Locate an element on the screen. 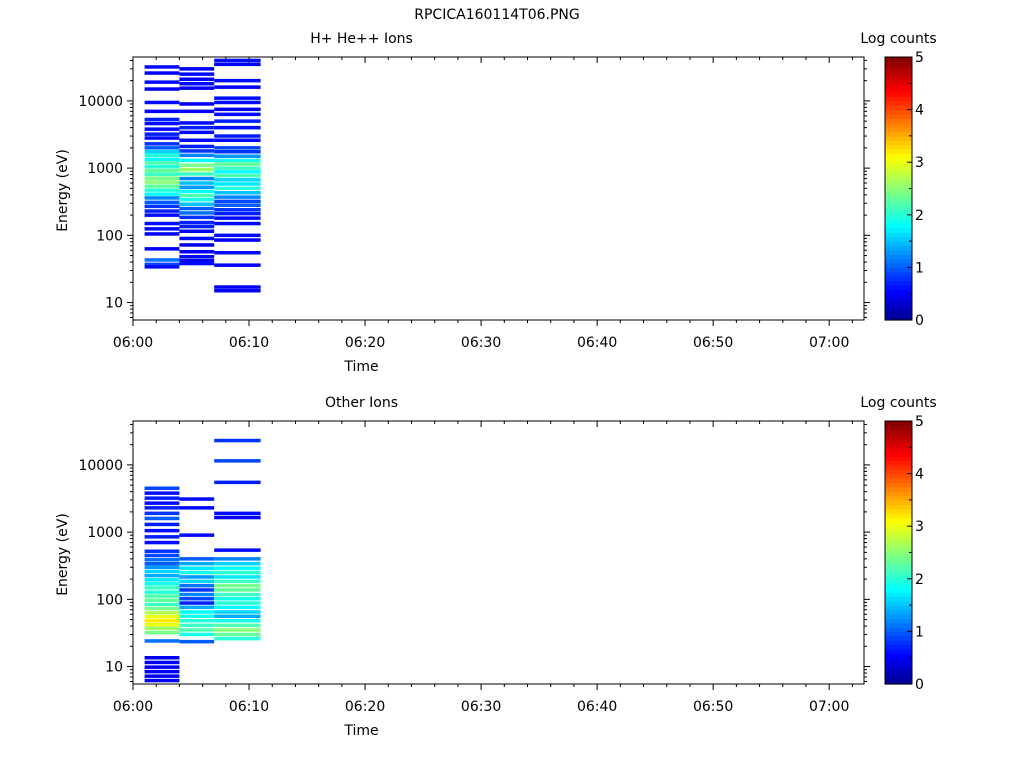 The height and width of the screenshot is (768, 1024). colorbar-tick-label: 0 is located at coordinates (919, 685).